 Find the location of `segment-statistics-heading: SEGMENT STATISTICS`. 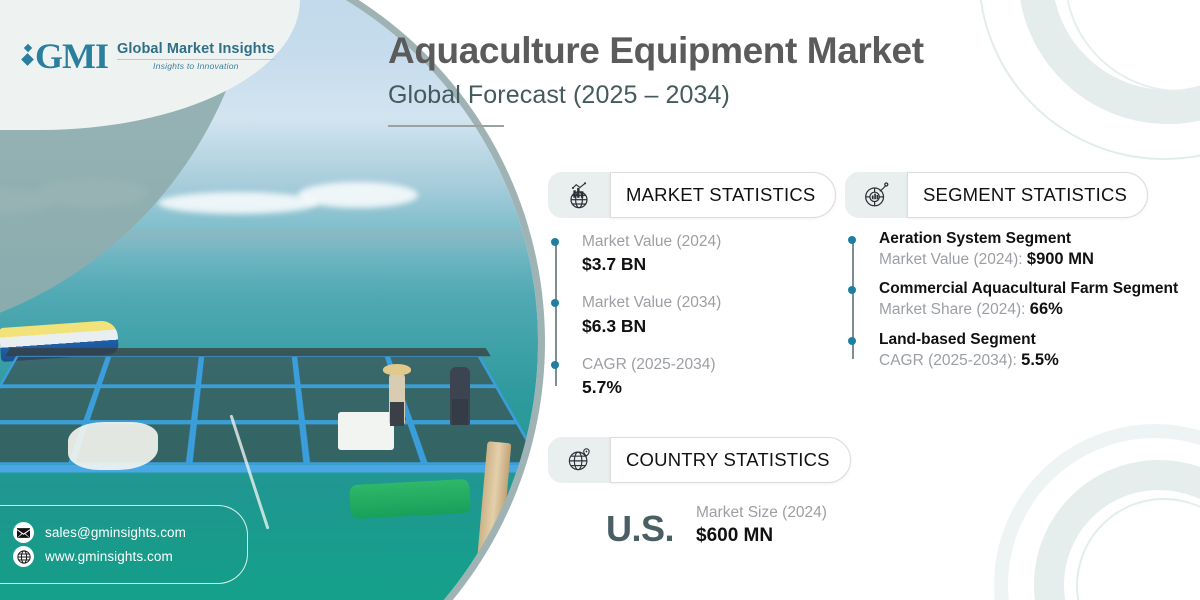

segment-statistics-heading: SEGMENT STATISTICS is located at coordinates (1025, 194).